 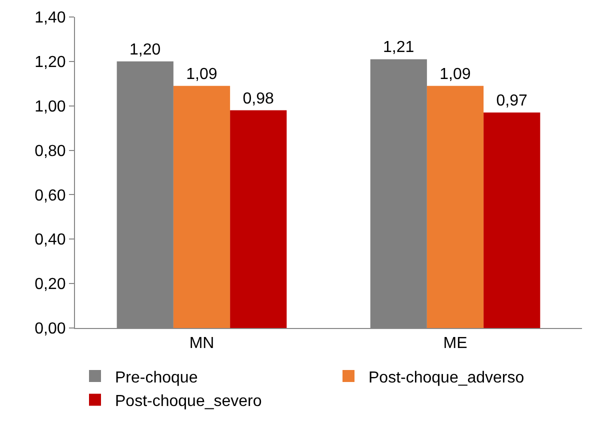 What do you see at coordinates (50, 151) in the screenshot?
I see `y-tick-label: 0,80` at bounding box center [50, 151].